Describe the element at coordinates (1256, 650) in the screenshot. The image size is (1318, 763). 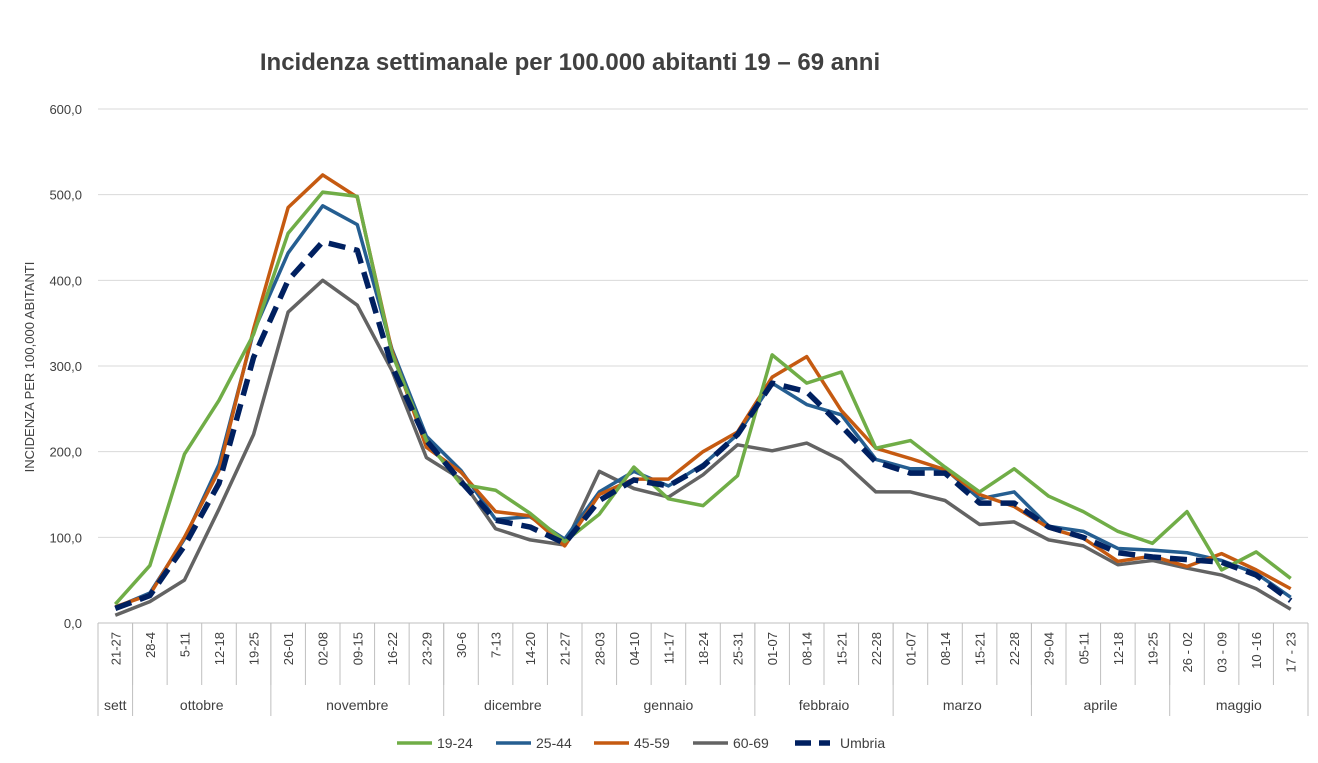
I see `x-tick-label: 10 -16` at that location.